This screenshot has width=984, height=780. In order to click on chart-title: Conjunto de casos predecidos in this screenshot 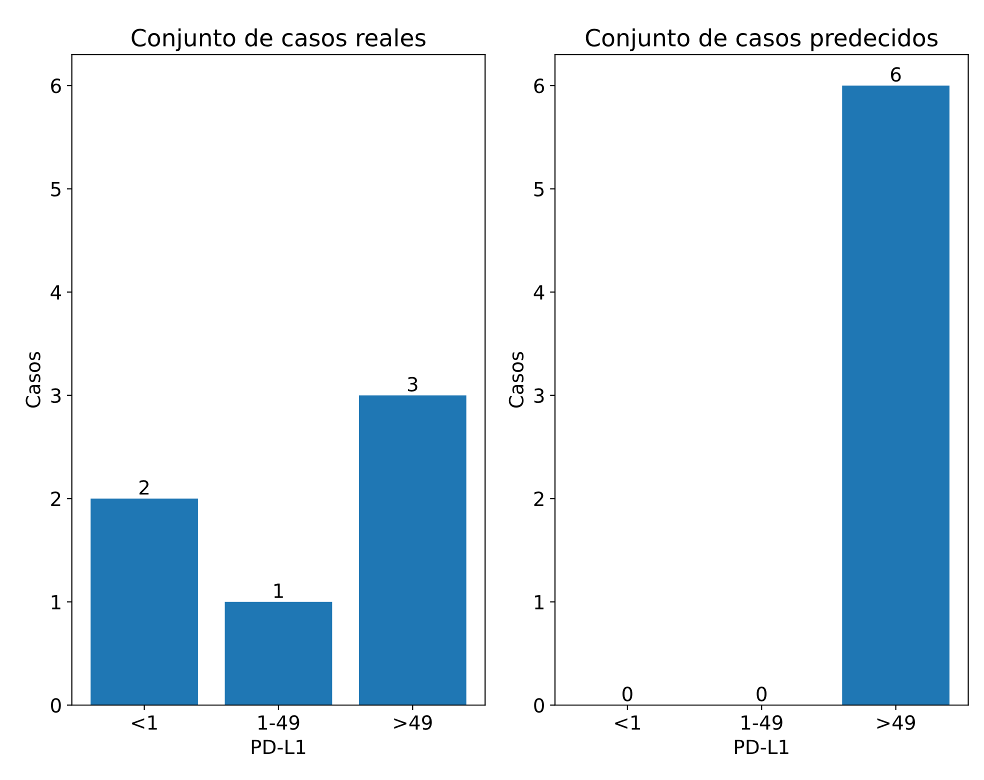, I will do `click(762, 40)`.